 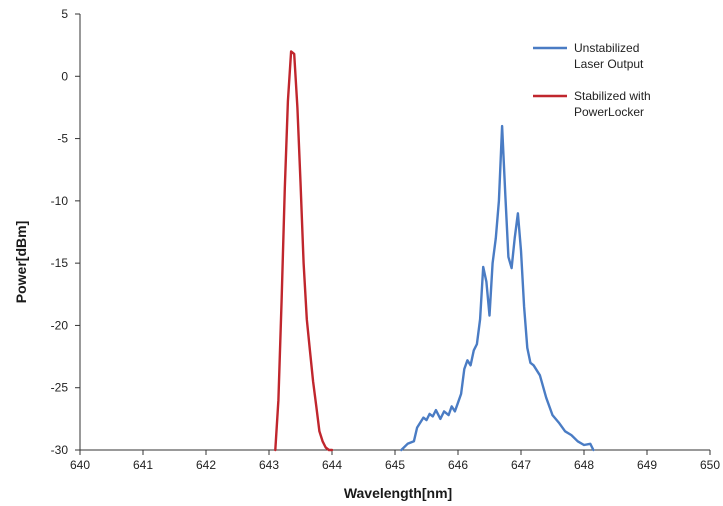 I want to click on y-tick-labels: 5 0 -5 -10 -15 -20 -25 -30, so click(x=60, y=232).